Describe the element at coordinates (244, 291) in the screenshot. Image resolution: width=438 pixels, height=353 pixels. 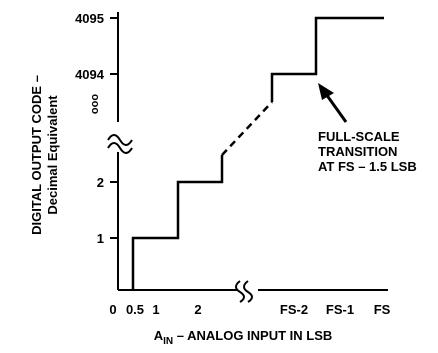
I see `x-axis-break-icon` at that location.